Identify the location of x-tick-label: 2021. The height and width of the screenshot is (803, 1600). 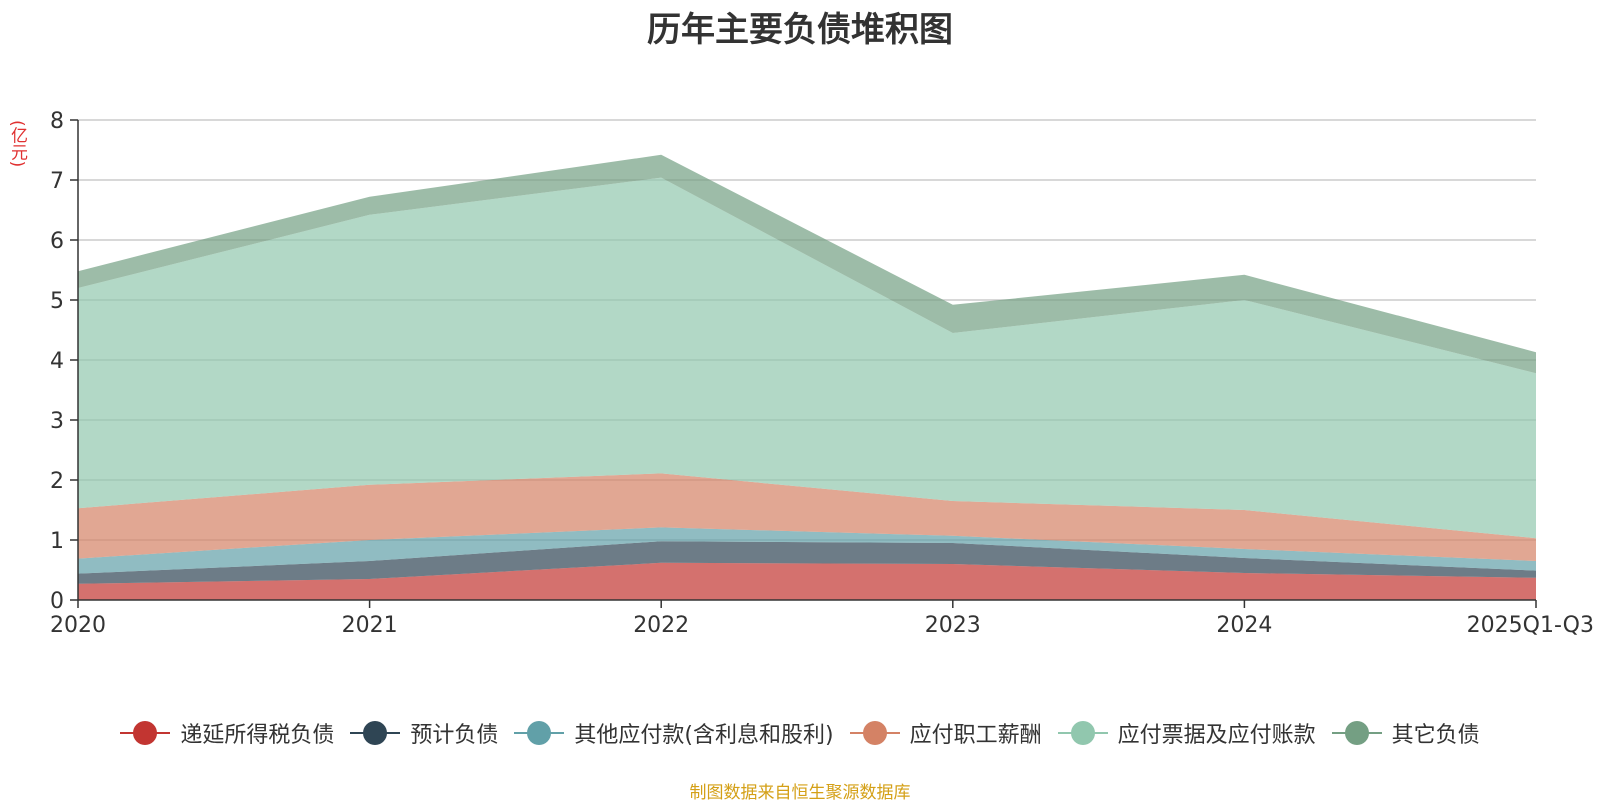
(370, 625).